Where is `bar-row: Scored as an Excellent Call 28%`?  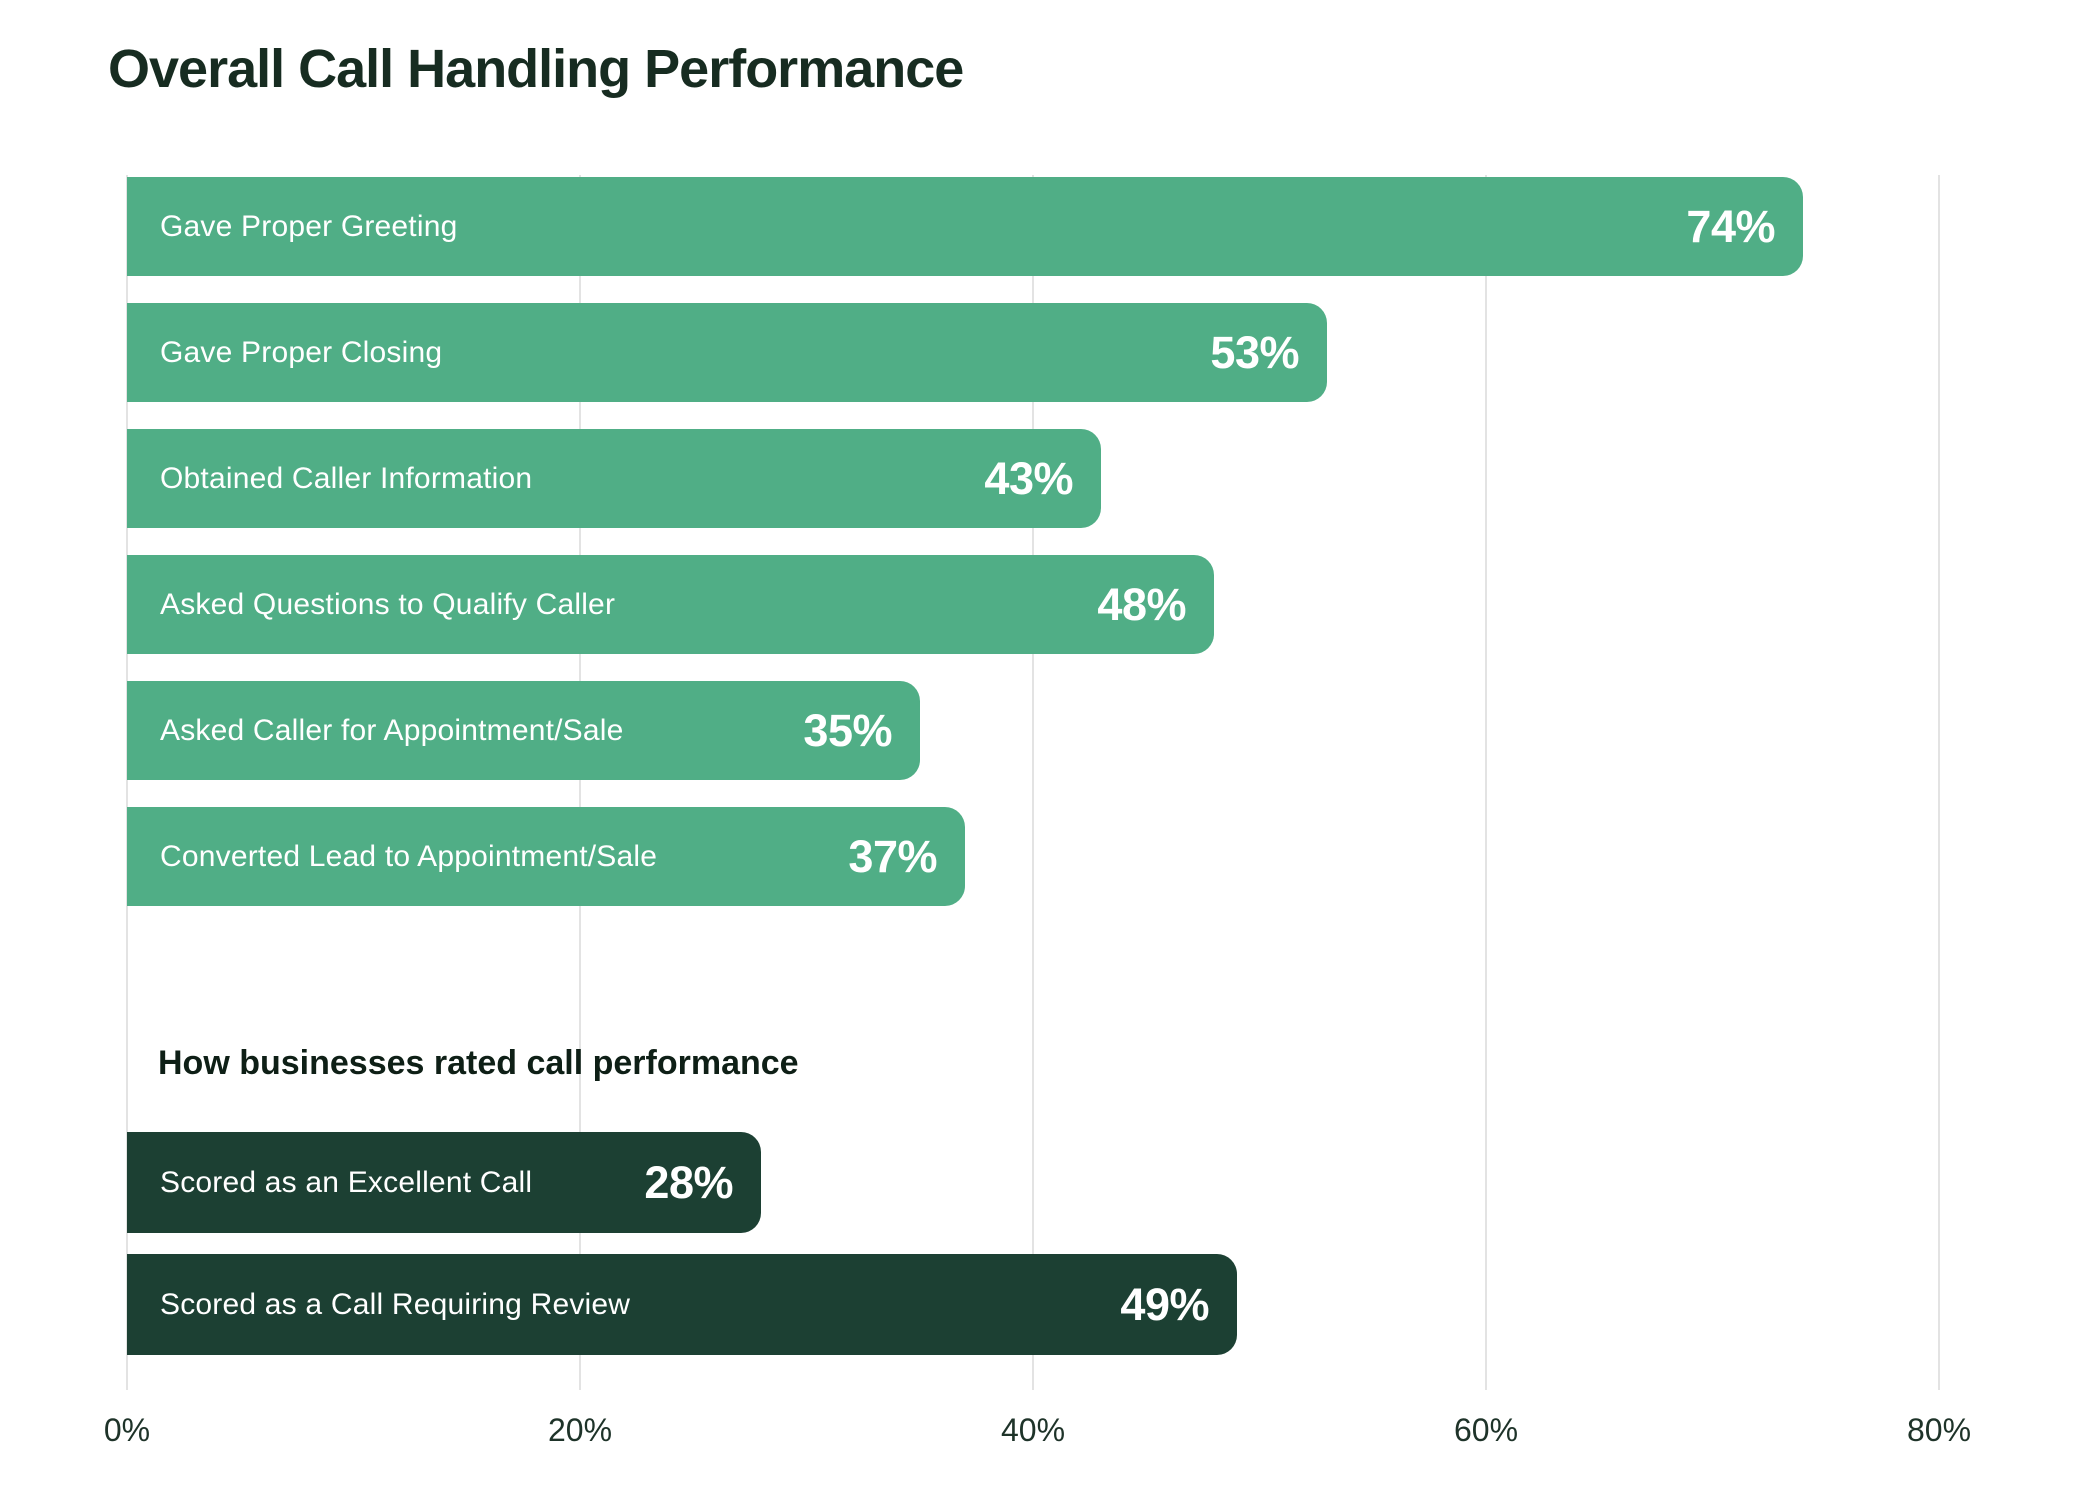 bar-row: Scored as an Excellent Call 28% is located at coordinates (444, 1182).